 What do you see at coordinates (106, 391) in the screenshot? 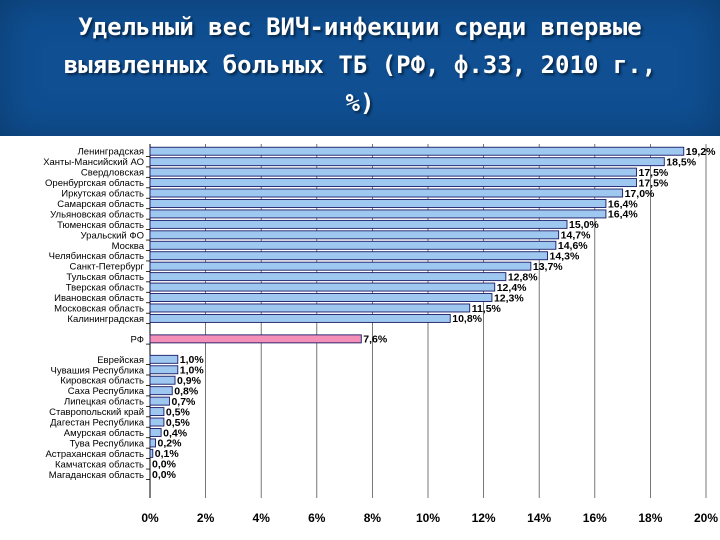
I see `category-label: Саха Республика` at bounding box center [106, 391].